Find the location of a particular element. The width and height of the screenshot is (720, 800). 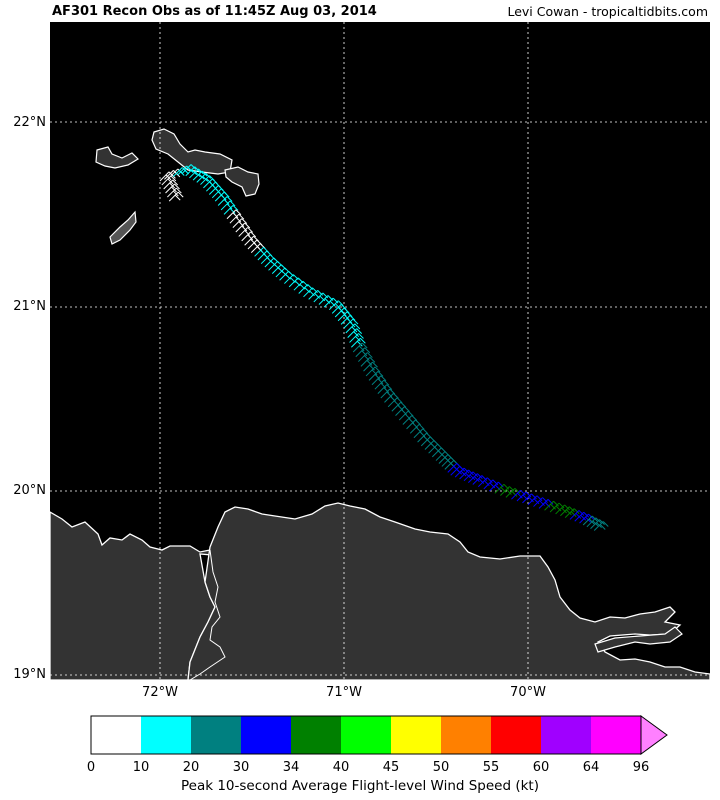

lon-label-72w: 72°W is located at coordinates (160, 692).